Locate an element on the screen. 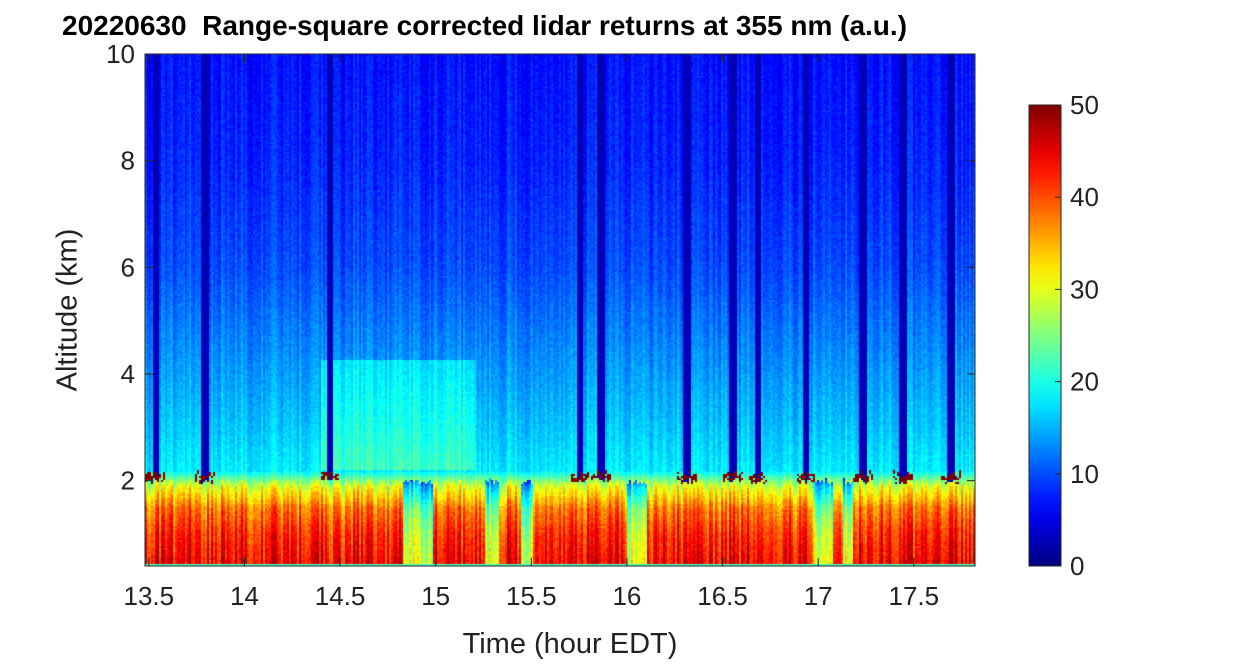  x-tick-label: 14.5 is located at coordinates (340, 596).